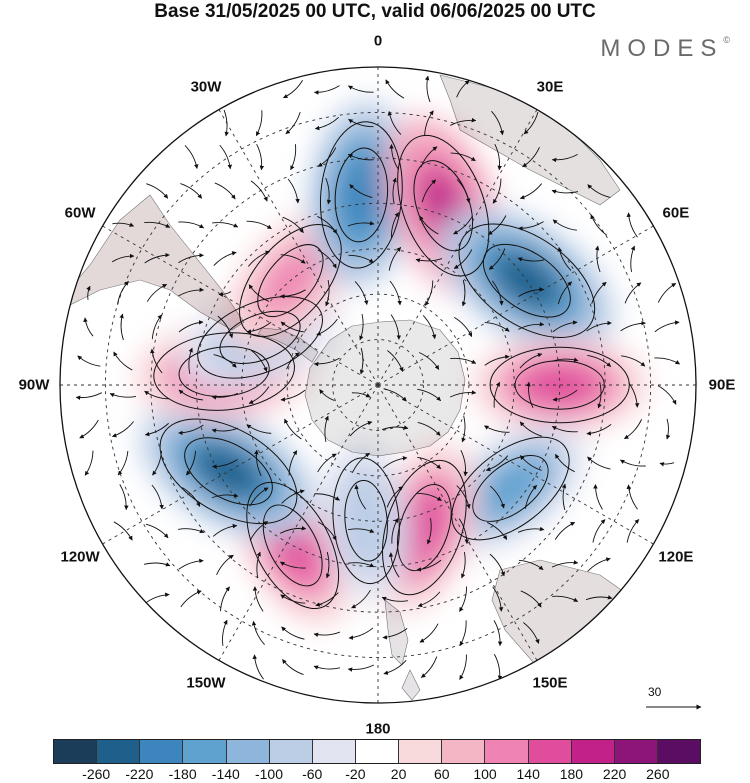  I want to click on colorbar-tick-label: 100, so click(485, 774).